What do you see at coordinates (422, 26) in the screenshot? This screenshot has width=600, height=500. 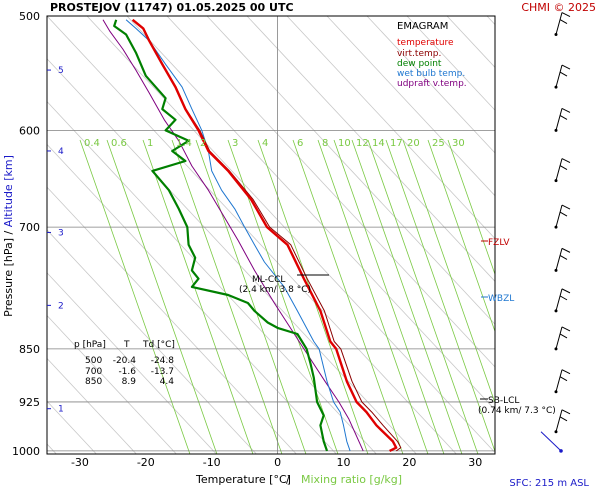 I see `legend-title: EMAGRAM` at bounding box center [422, 26].